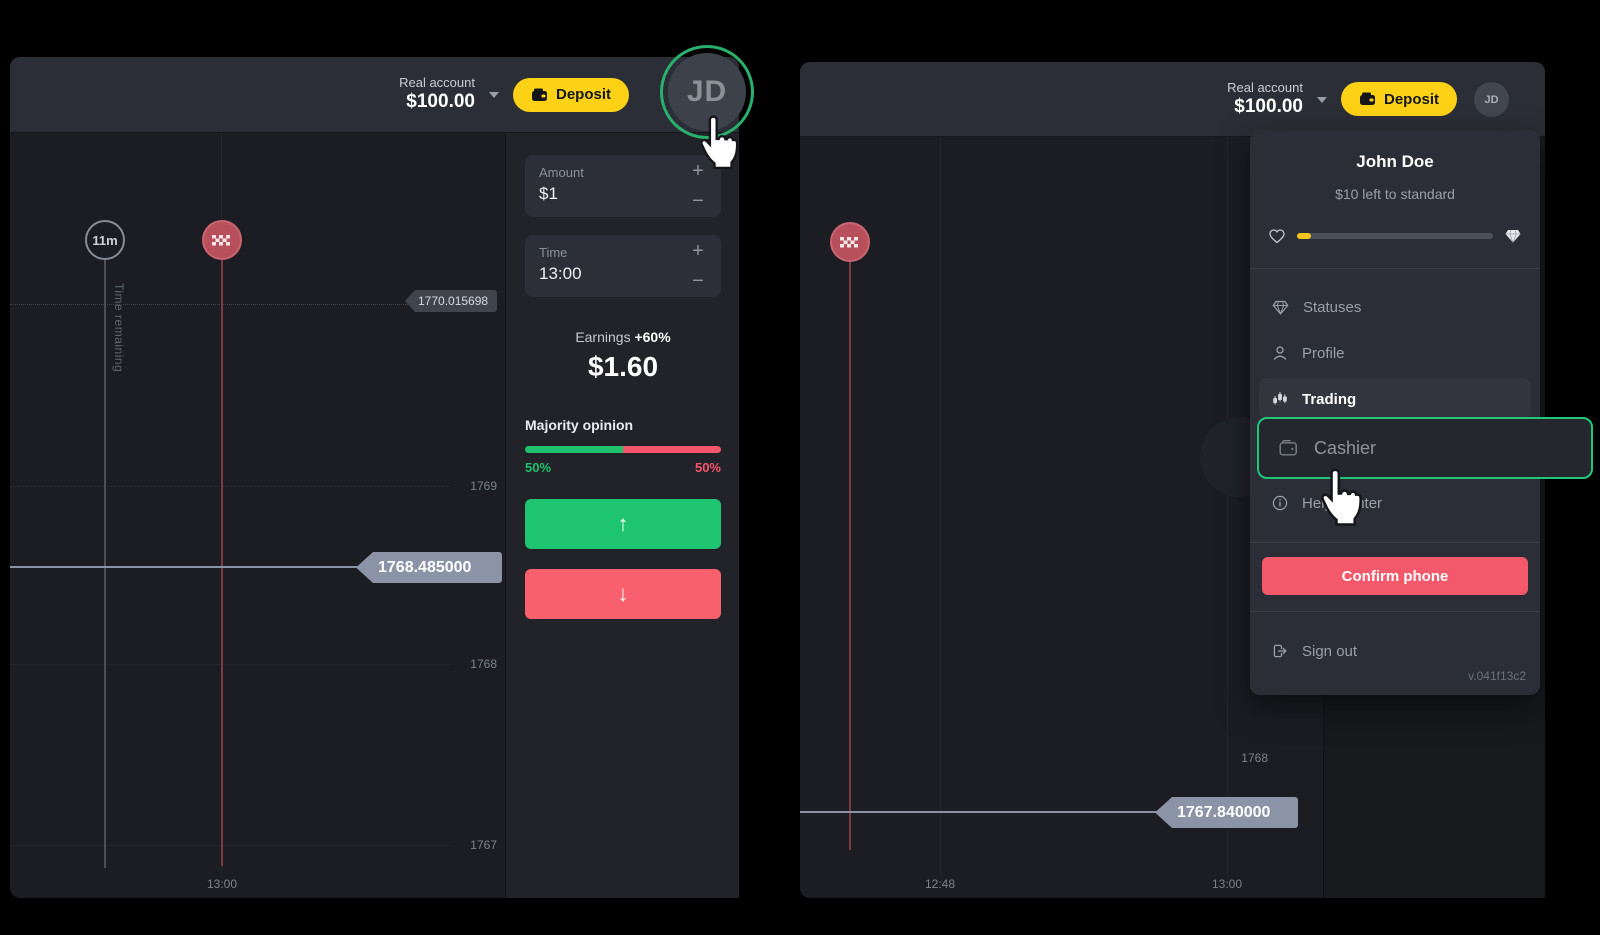  I want to click on avatar-highlight-ring: JD, so click(707, 92).